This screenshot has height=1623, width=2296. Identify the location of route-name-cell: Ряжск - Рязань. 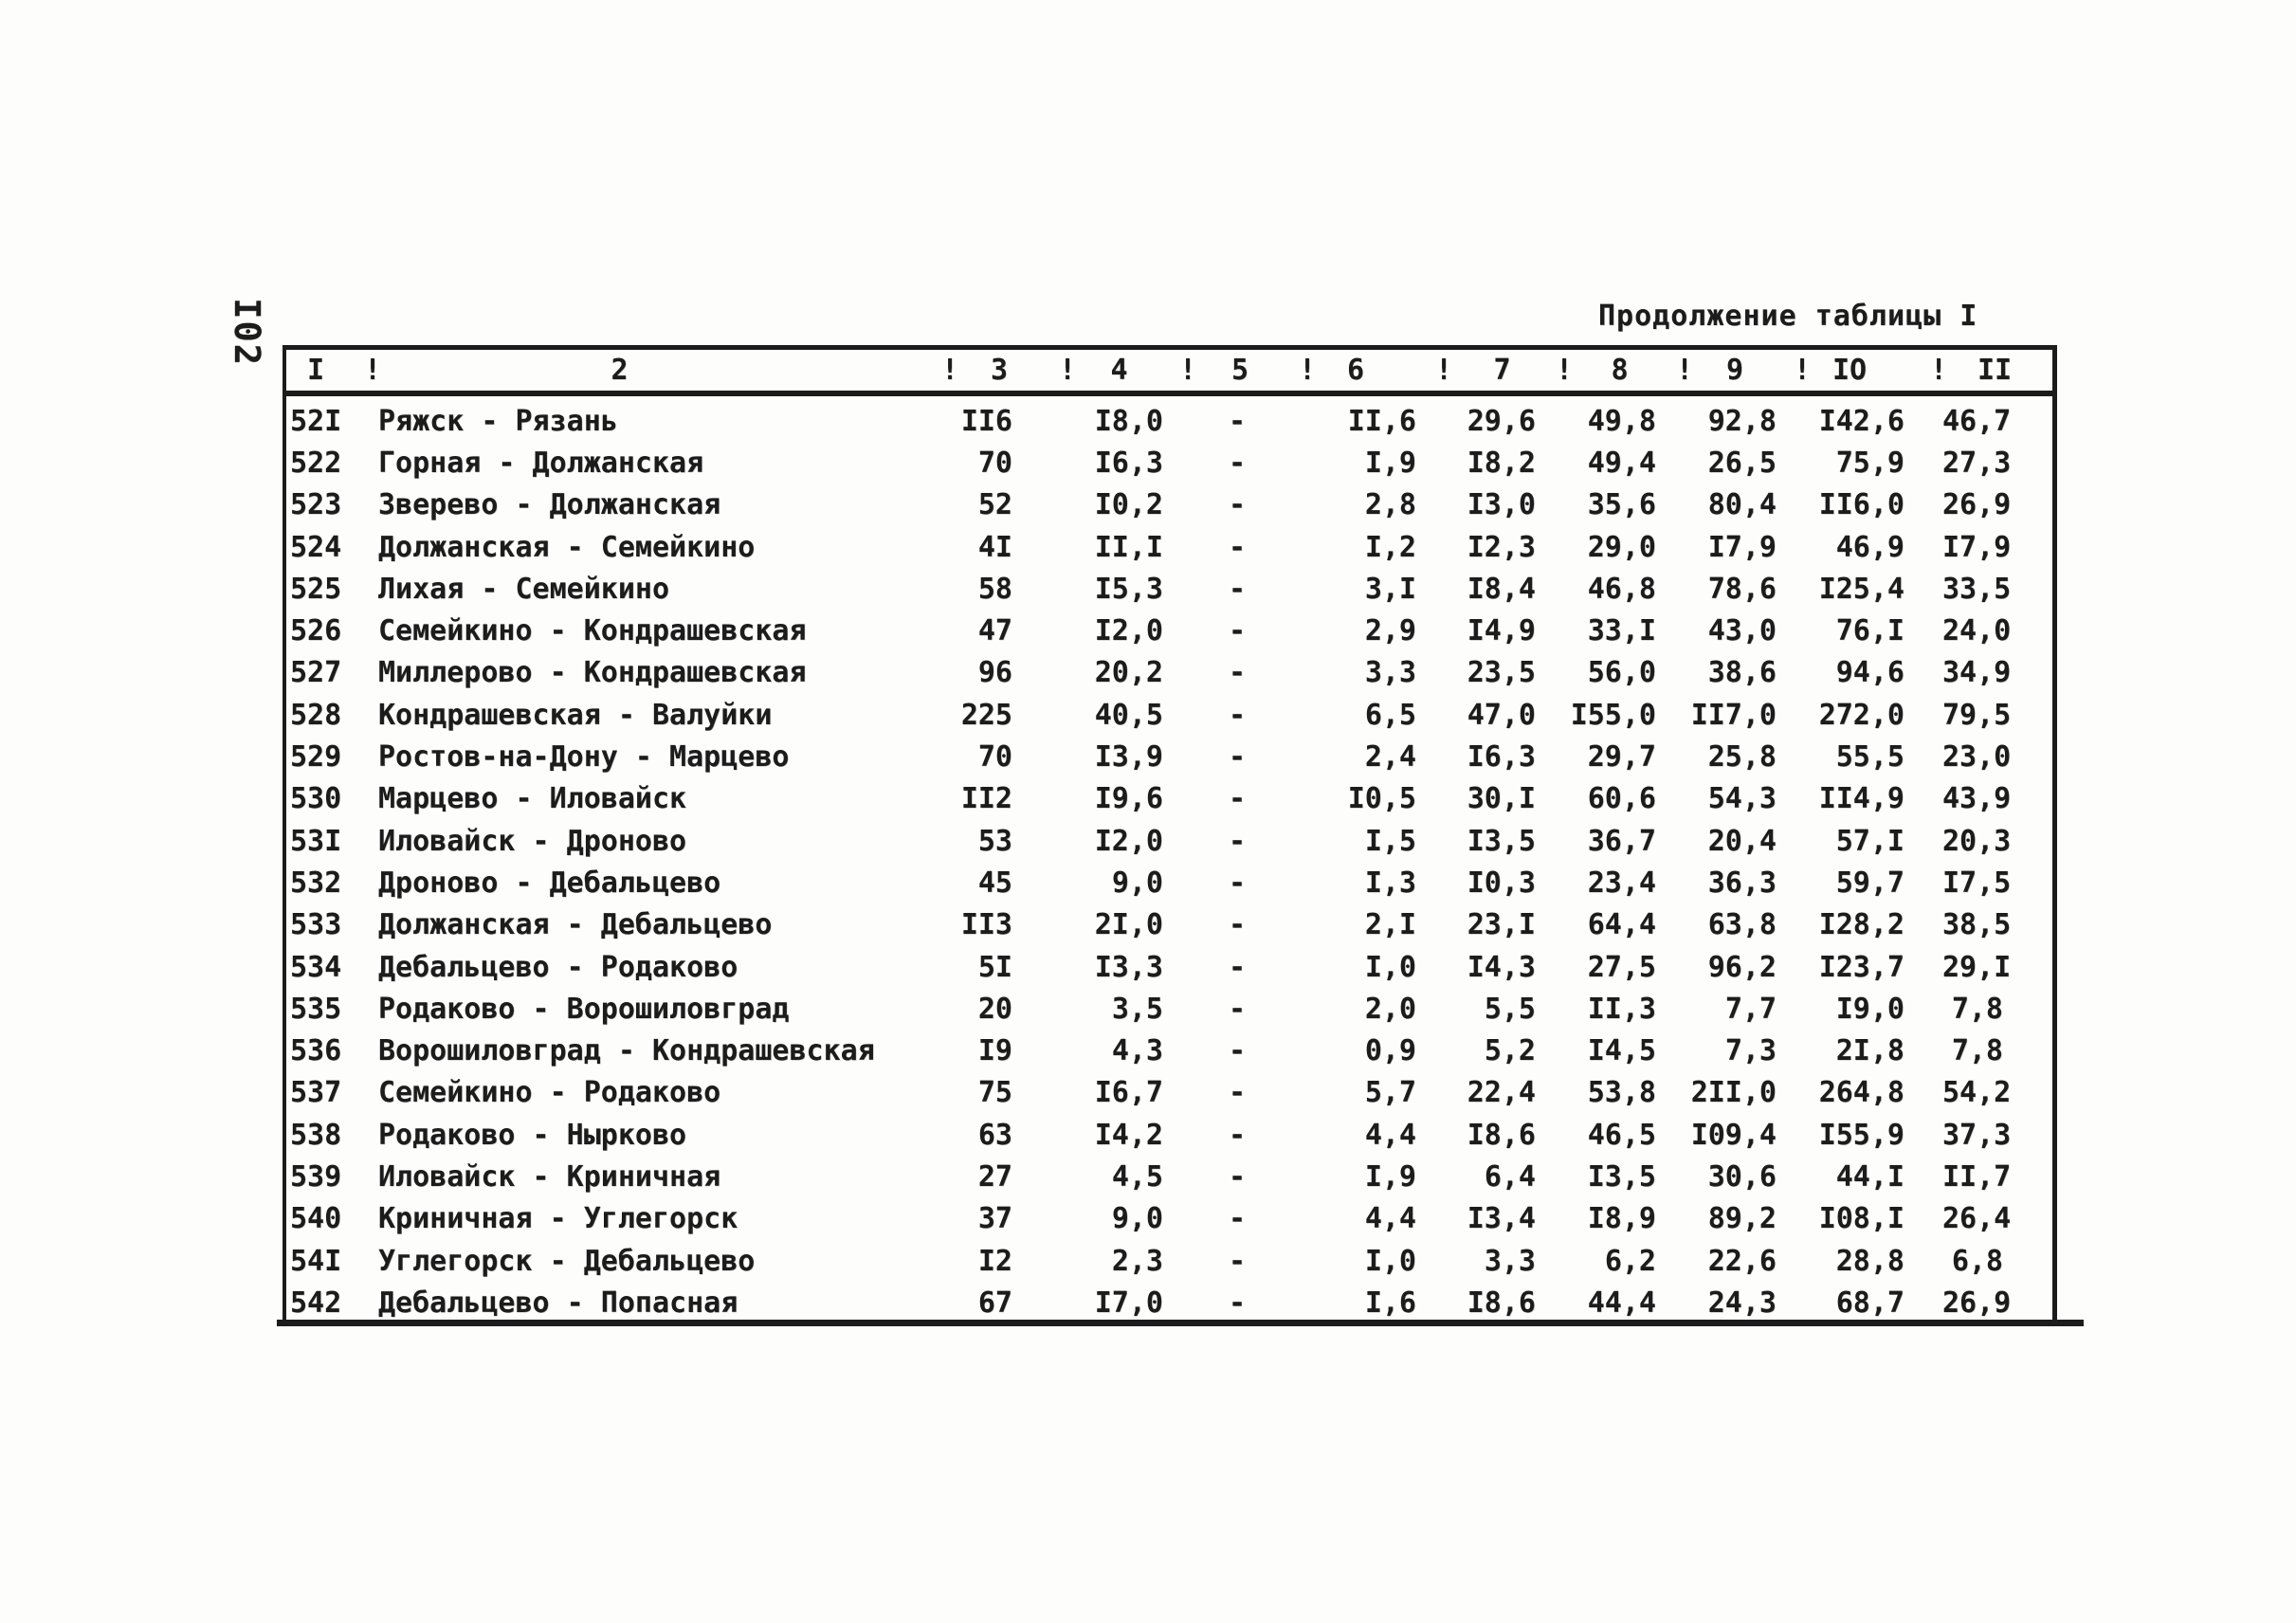
(498, 421).